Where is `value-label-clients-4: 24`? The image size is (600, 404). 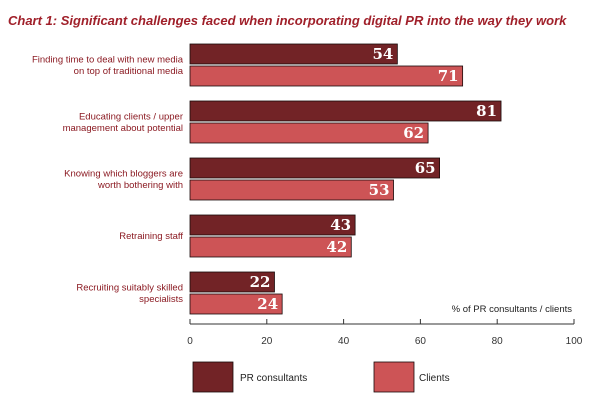 value-label-clients-4: 24 is located at coordinates (267, 304).